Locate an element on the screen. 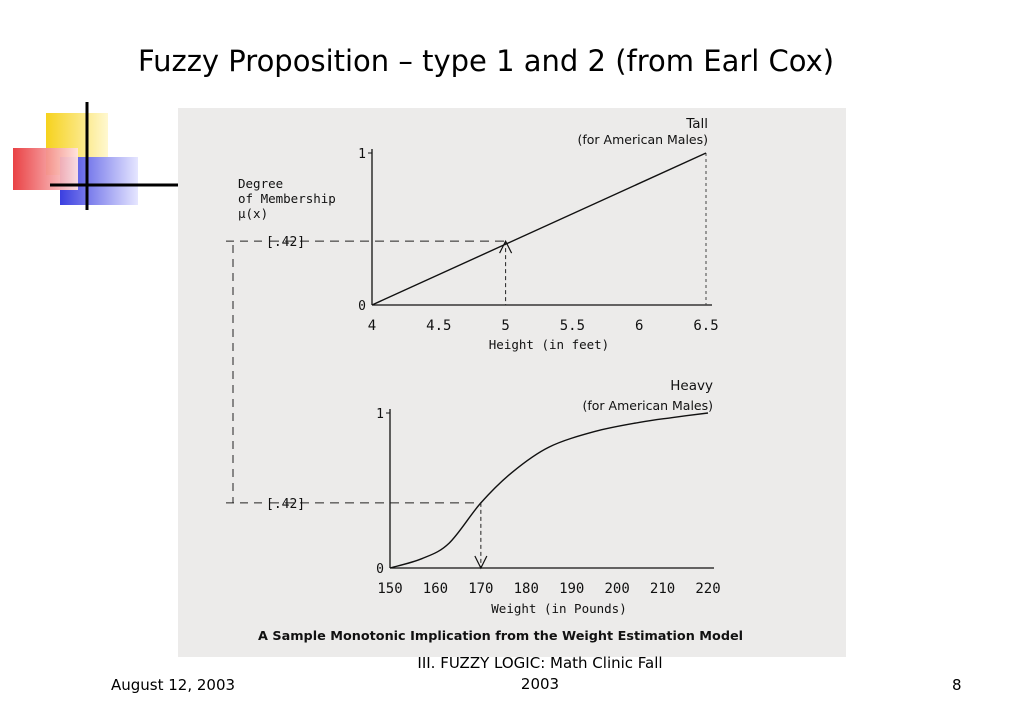 The height and width of the screenshot is (708, 1023). arrow-down-icon is located at coordinates (481, 562).